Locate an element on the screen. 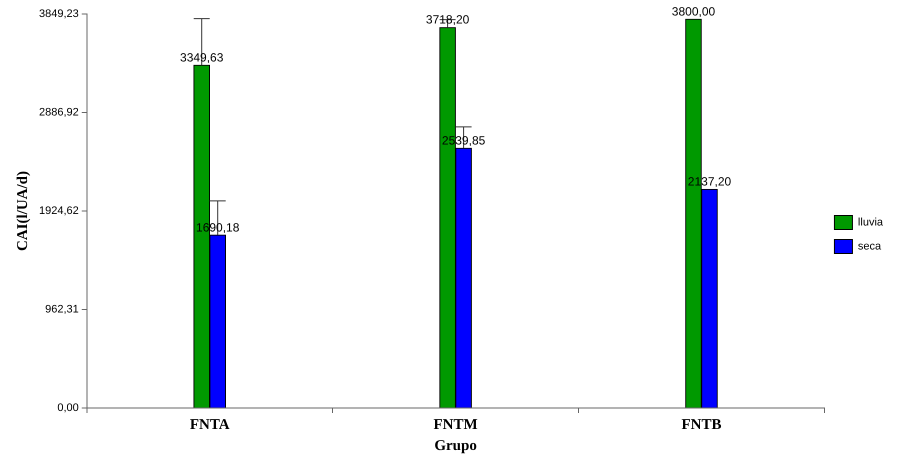  y-tick-label: 2886,92 is located at coordinates (58, 112).